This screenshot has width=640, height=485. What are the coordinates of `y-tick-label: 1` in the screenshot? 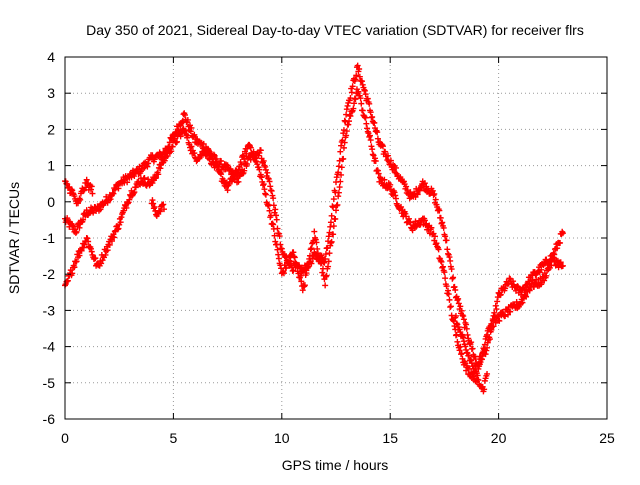 It's located at (51, 166).